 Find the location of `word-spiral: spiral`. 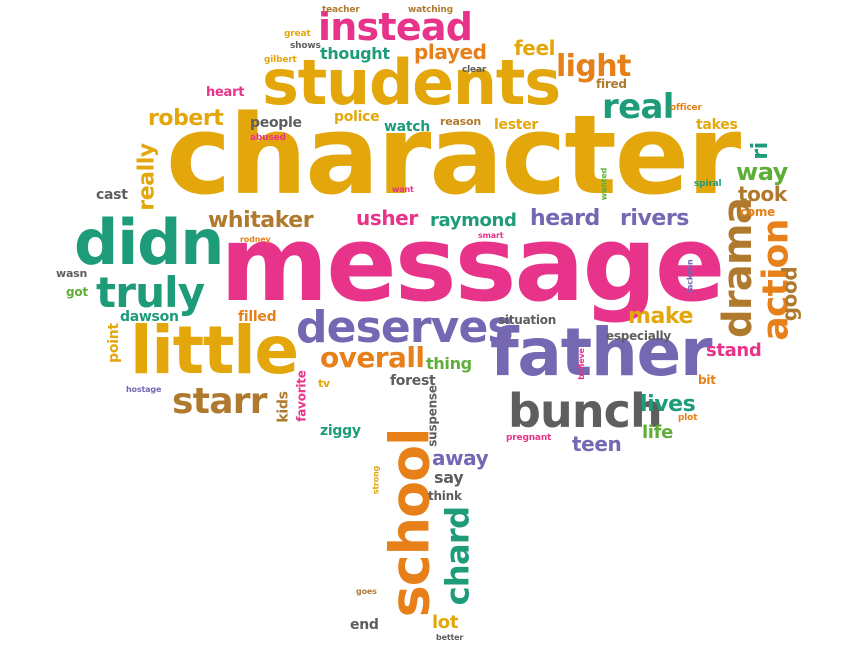

word-spiral: spiral is located at coordinates (708, 184).